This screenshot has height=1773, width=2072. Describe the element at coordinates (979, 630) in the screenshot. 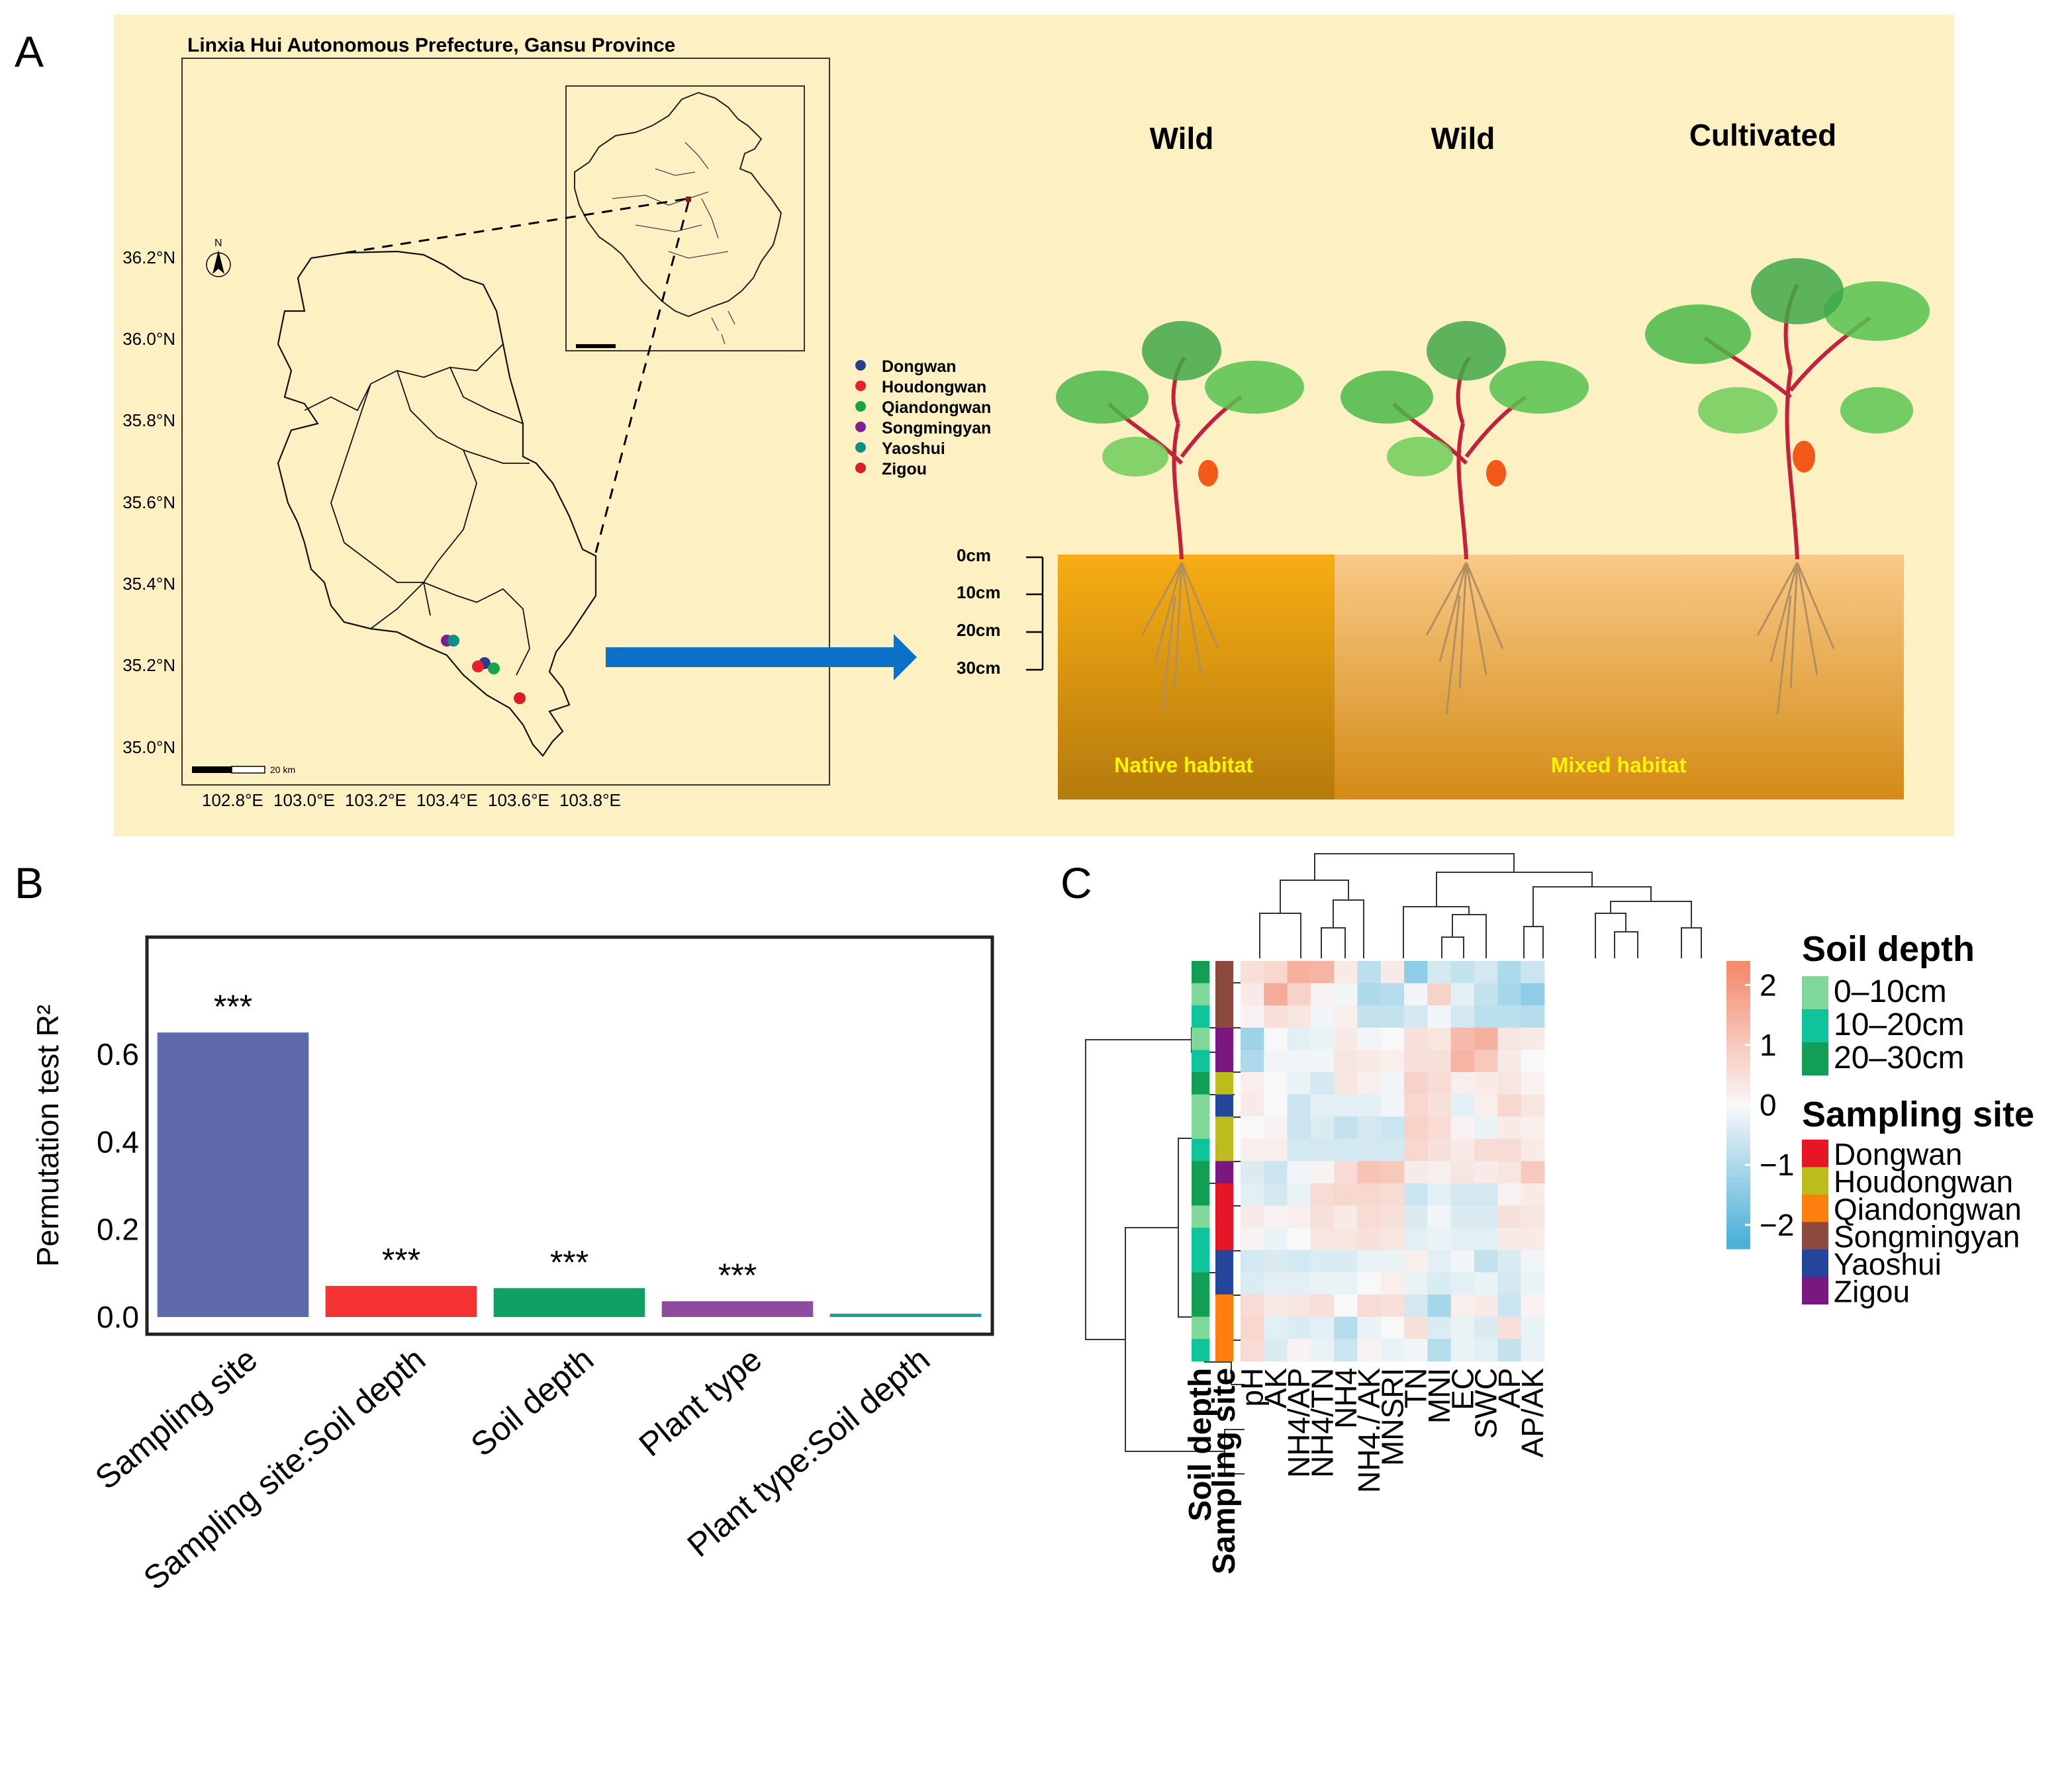

I see `depth-label: 20cm` at that location.